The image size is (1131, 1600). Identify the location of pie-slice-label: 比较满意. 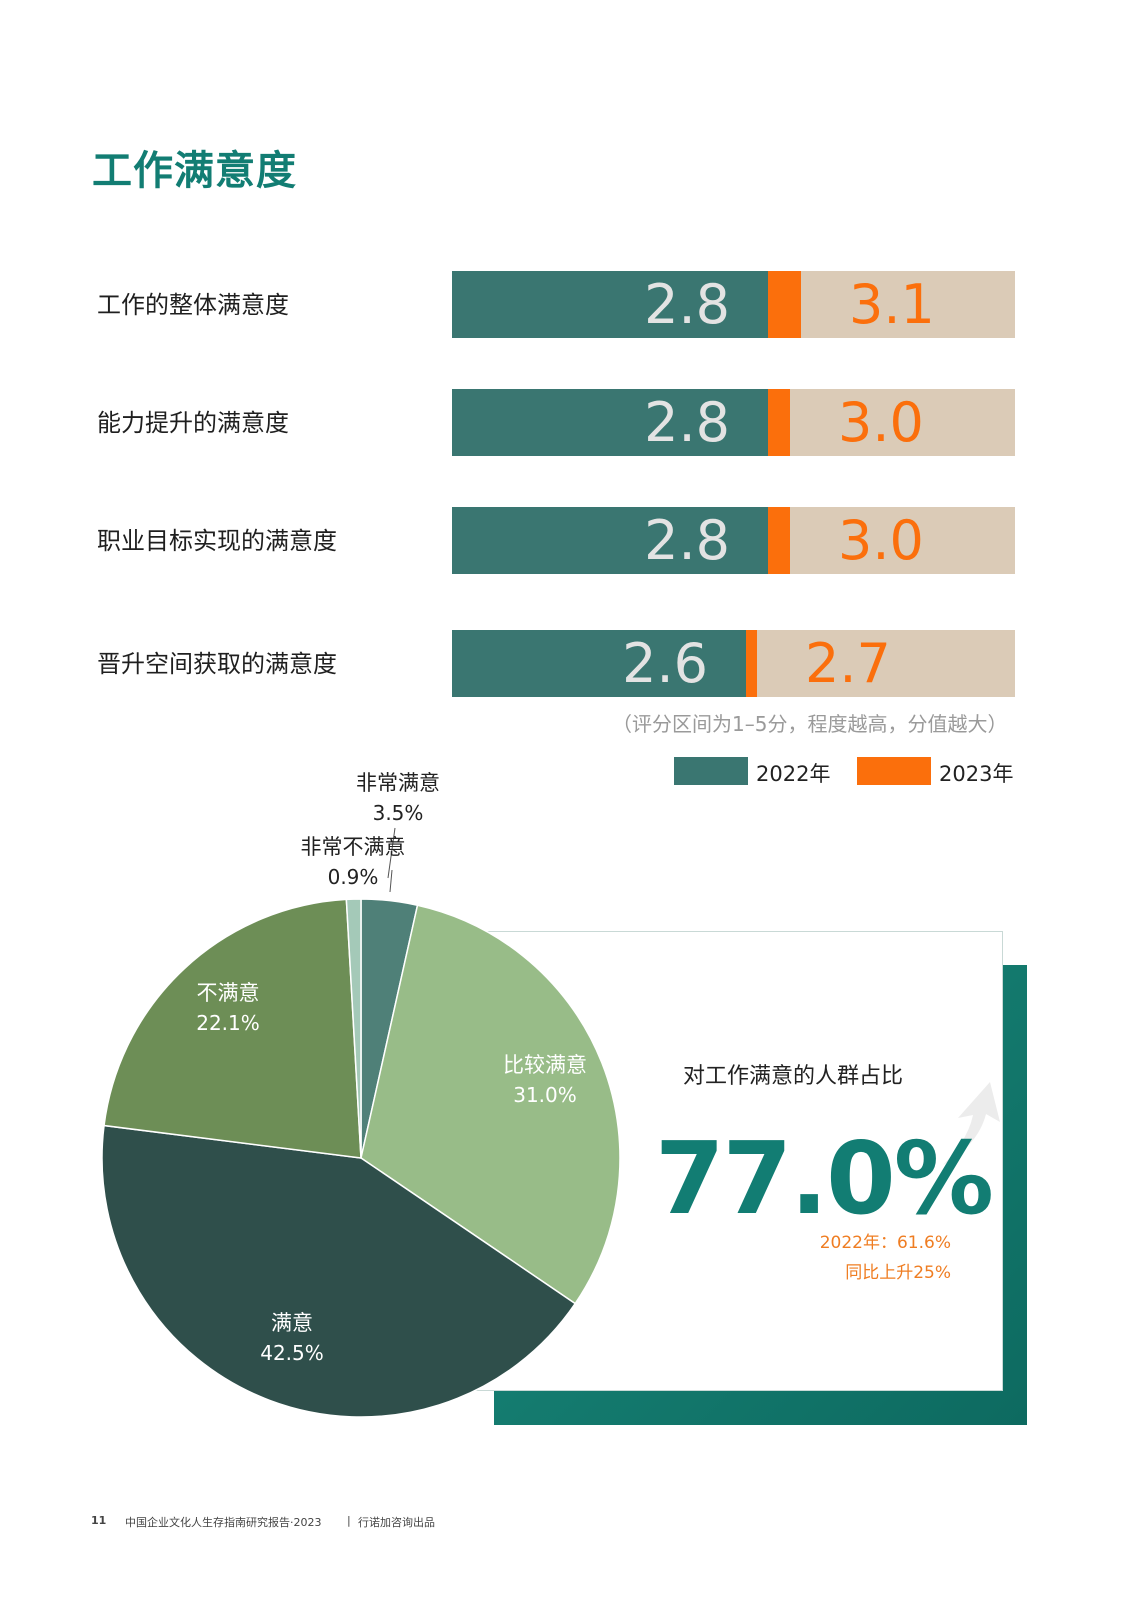
(545, 1065).